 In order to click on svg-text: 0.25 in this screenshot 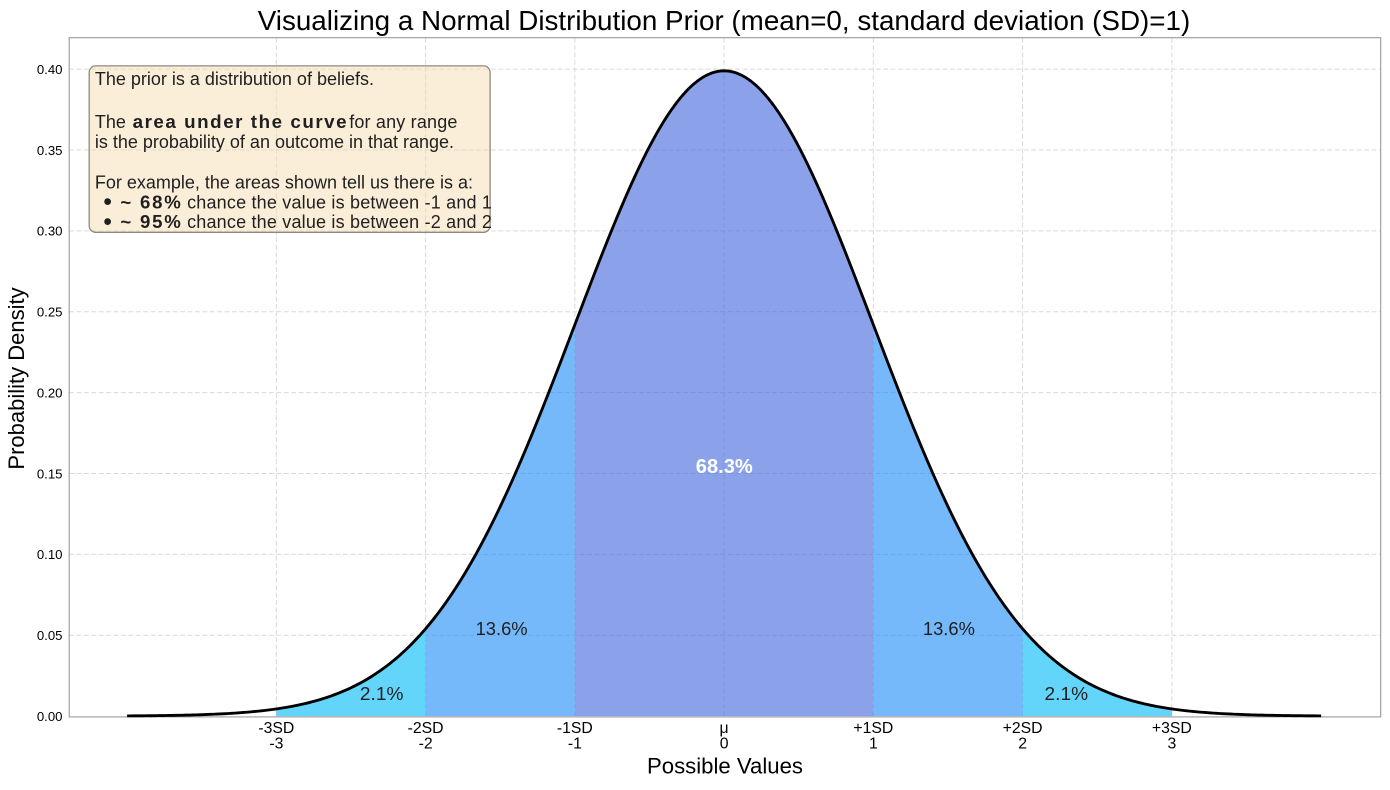, I will do `click(50, 312)`.